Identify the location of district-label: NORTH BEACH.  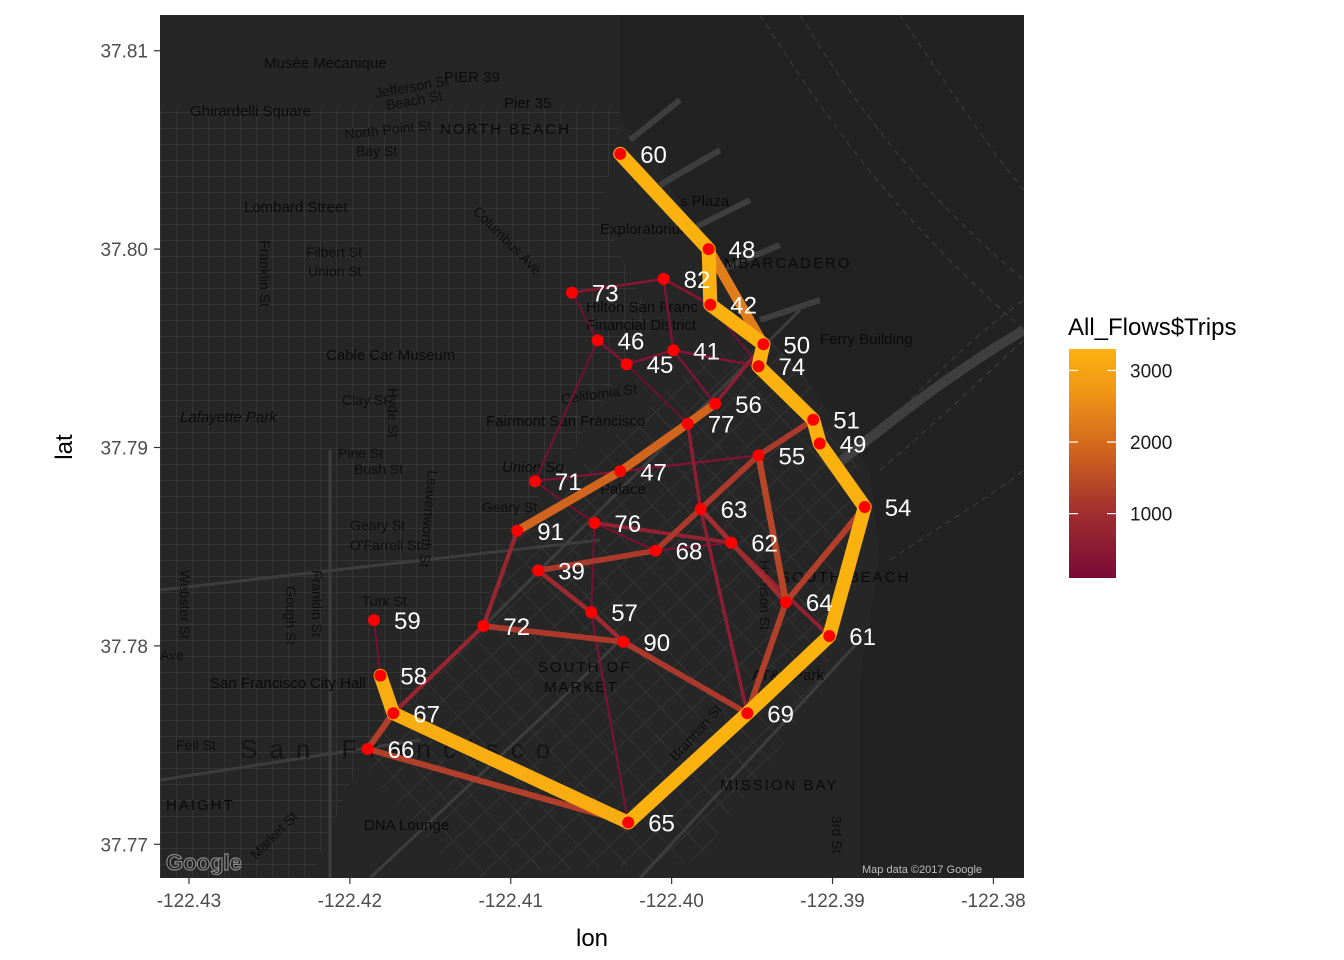
(505, 129).